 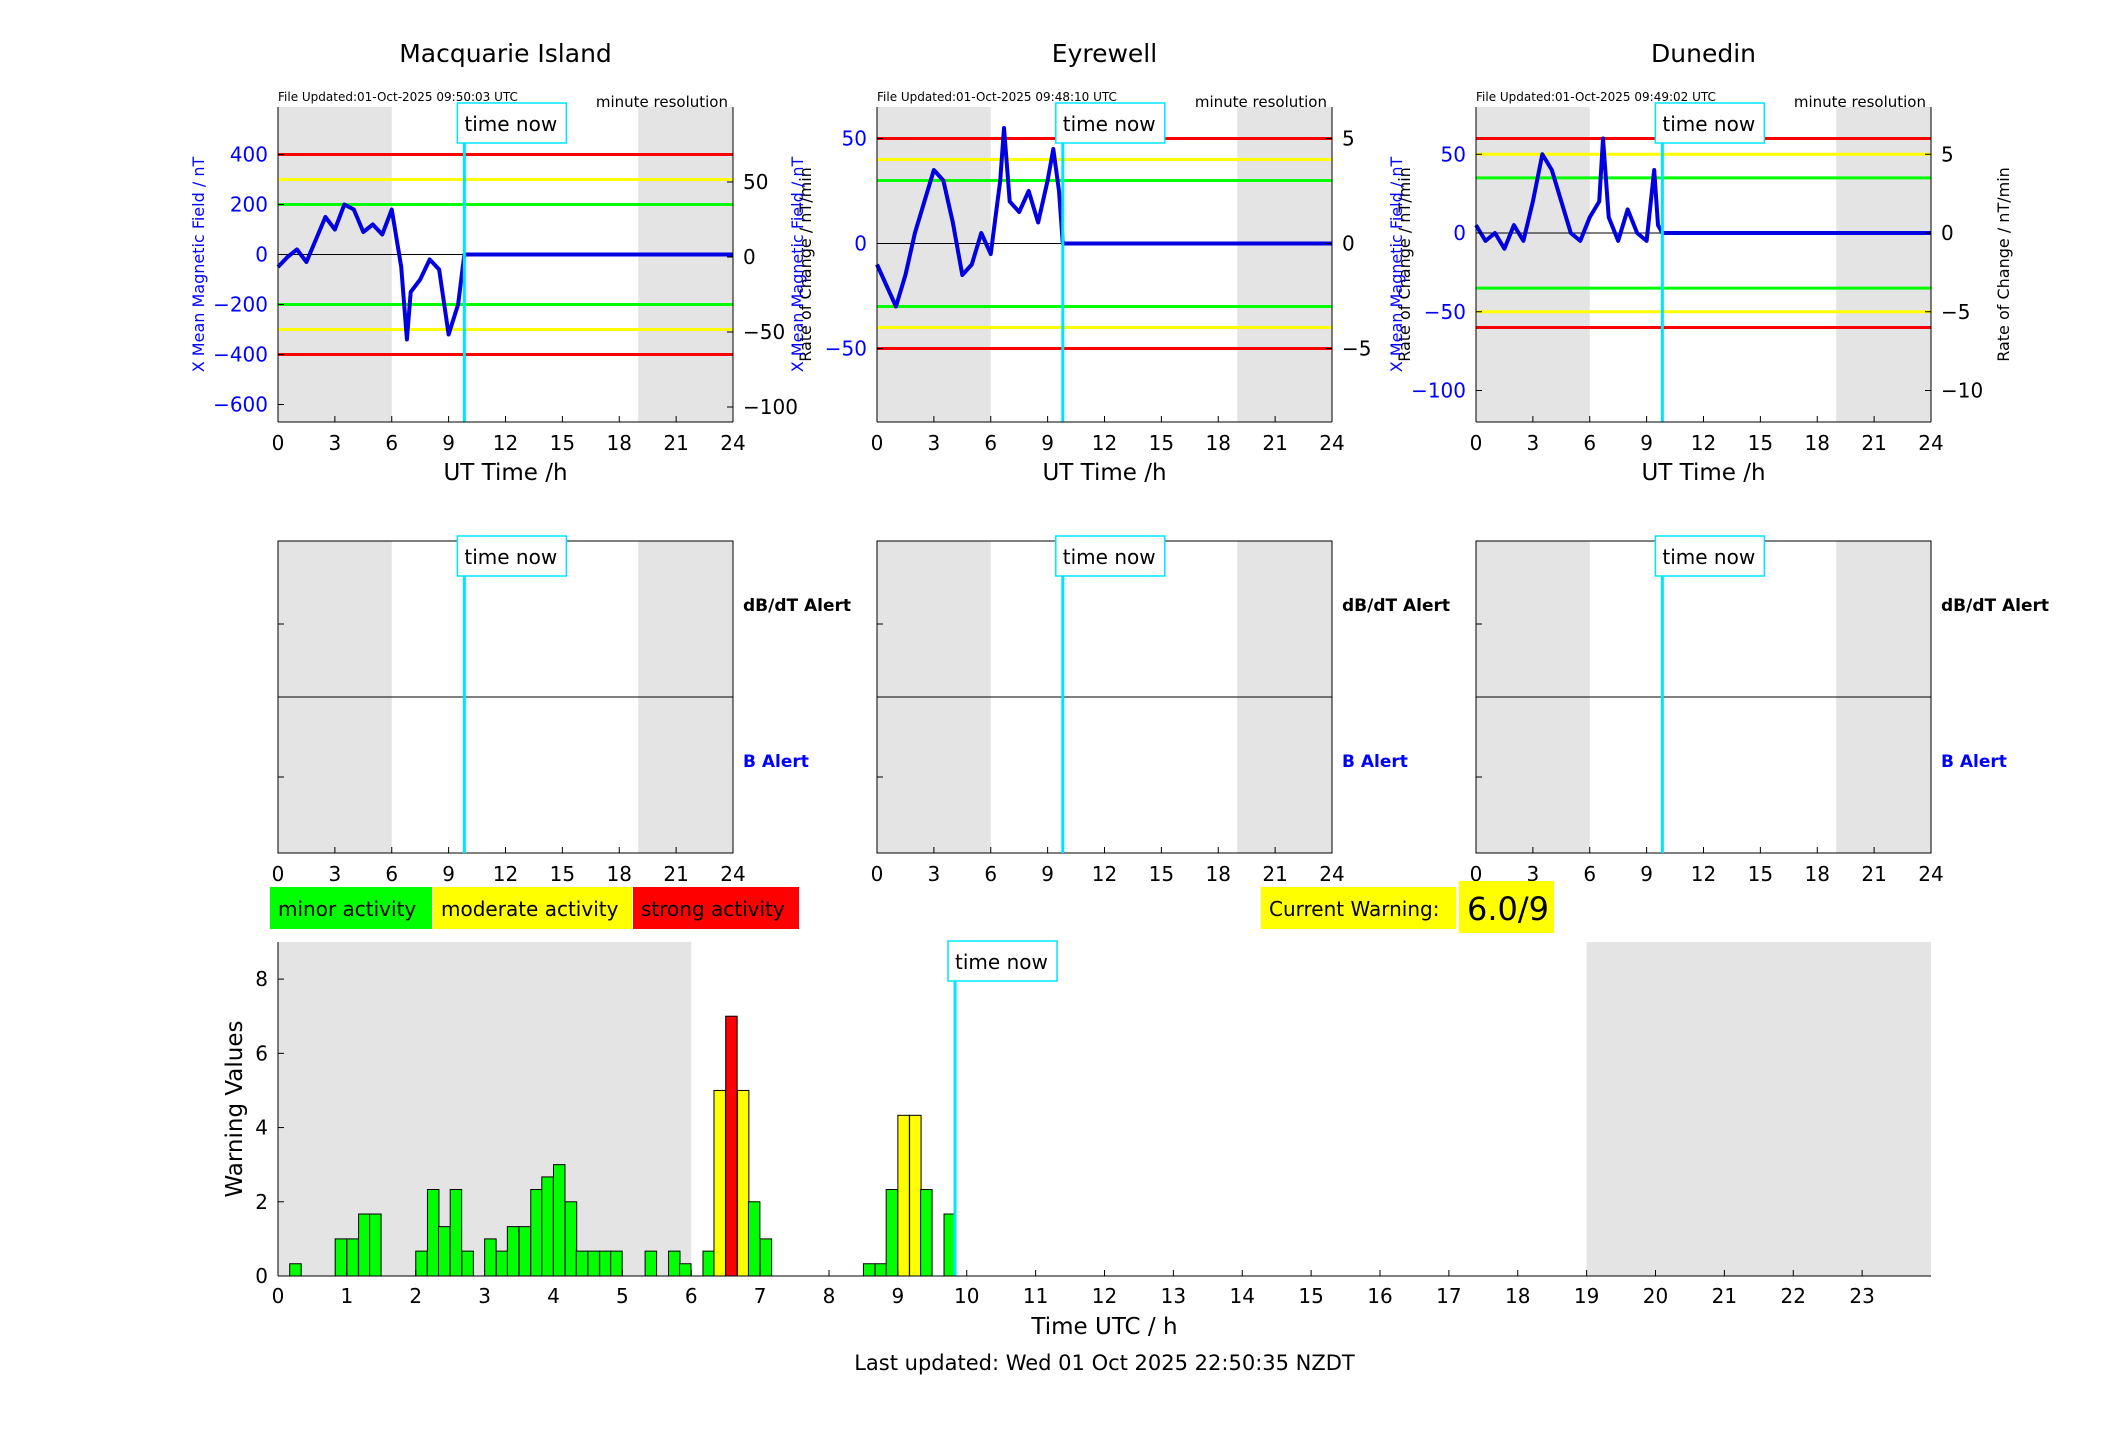 What do you see at coordinates (805, 264) in the screenshot?
I see `y-axis-label-right: Rate of Change / nT/min` at bounding box center [805, 264].